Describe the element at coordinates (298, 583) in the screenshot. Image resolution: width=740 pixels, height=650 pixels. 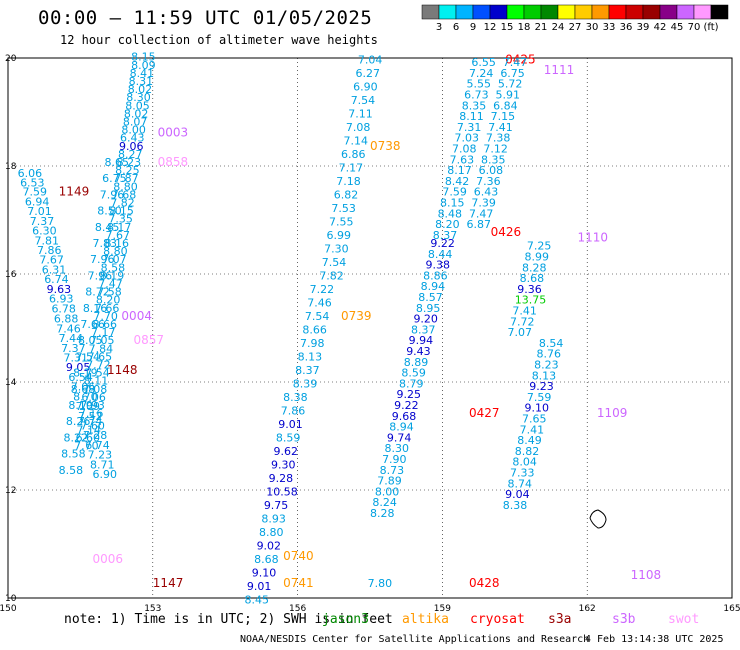
I see `pass-time-label: 0741` at that location.